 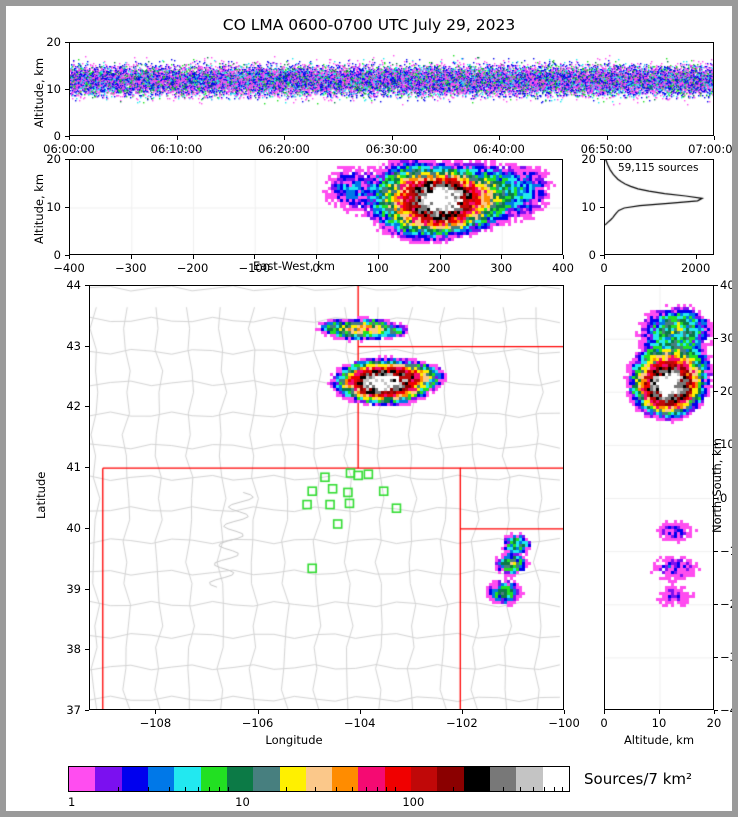 What do you see at coordinates (73, 285) in the screenshot?
I see `map-ytick: 44` at bounding box center [73, 285].